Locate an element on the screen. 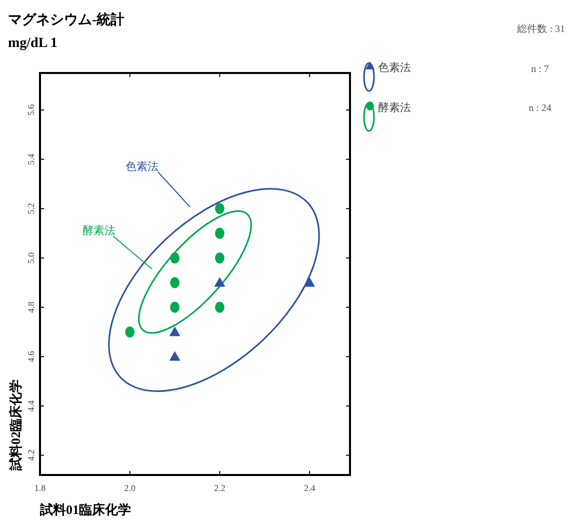 This screenshot has height=520, width=570. x-axis-title: 試料01臨床化学 is located at coordinates (85, 509).